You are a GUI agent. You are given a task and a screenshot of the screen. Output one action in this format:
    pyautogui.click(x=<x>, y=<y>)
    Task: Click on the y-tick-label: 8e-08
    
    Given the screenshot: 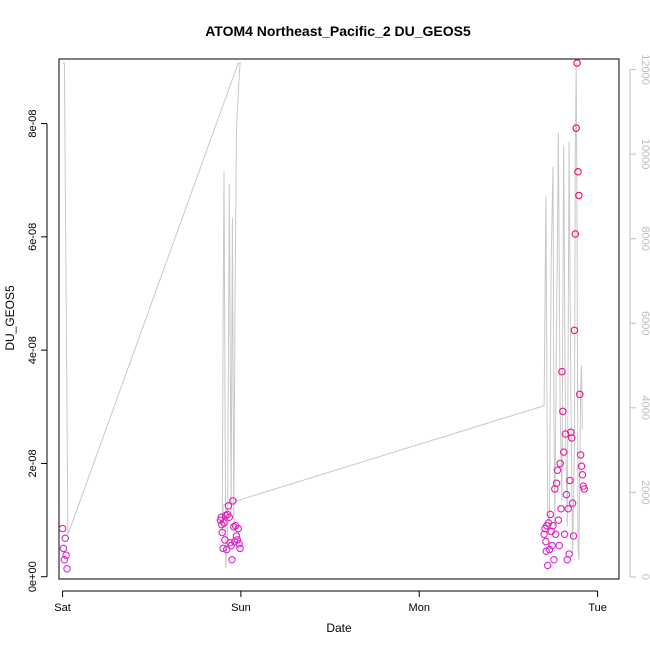 What is the action you would take?
    pyautogui.click(x=33, y=124)
    